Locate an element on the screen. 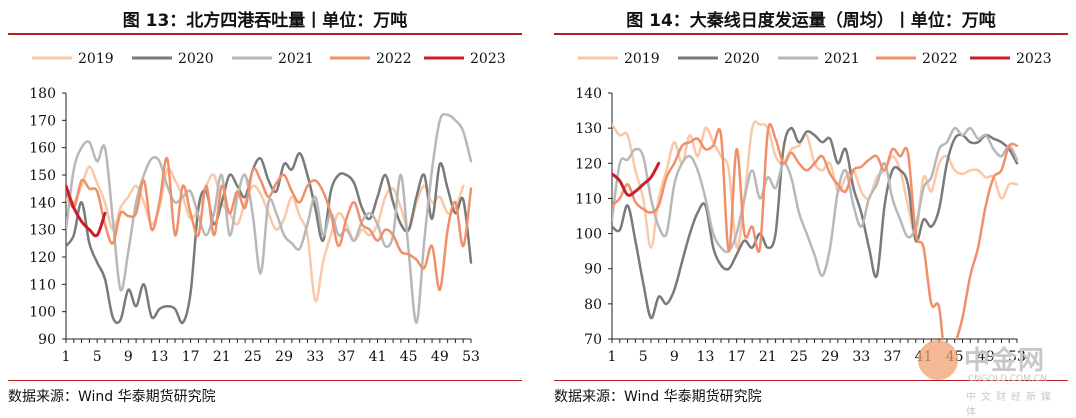 The image size is (1076, 418). chart-title: 图 13：北方四港吞吐量丨单位：万吨 is located at coordinates (265, 21).